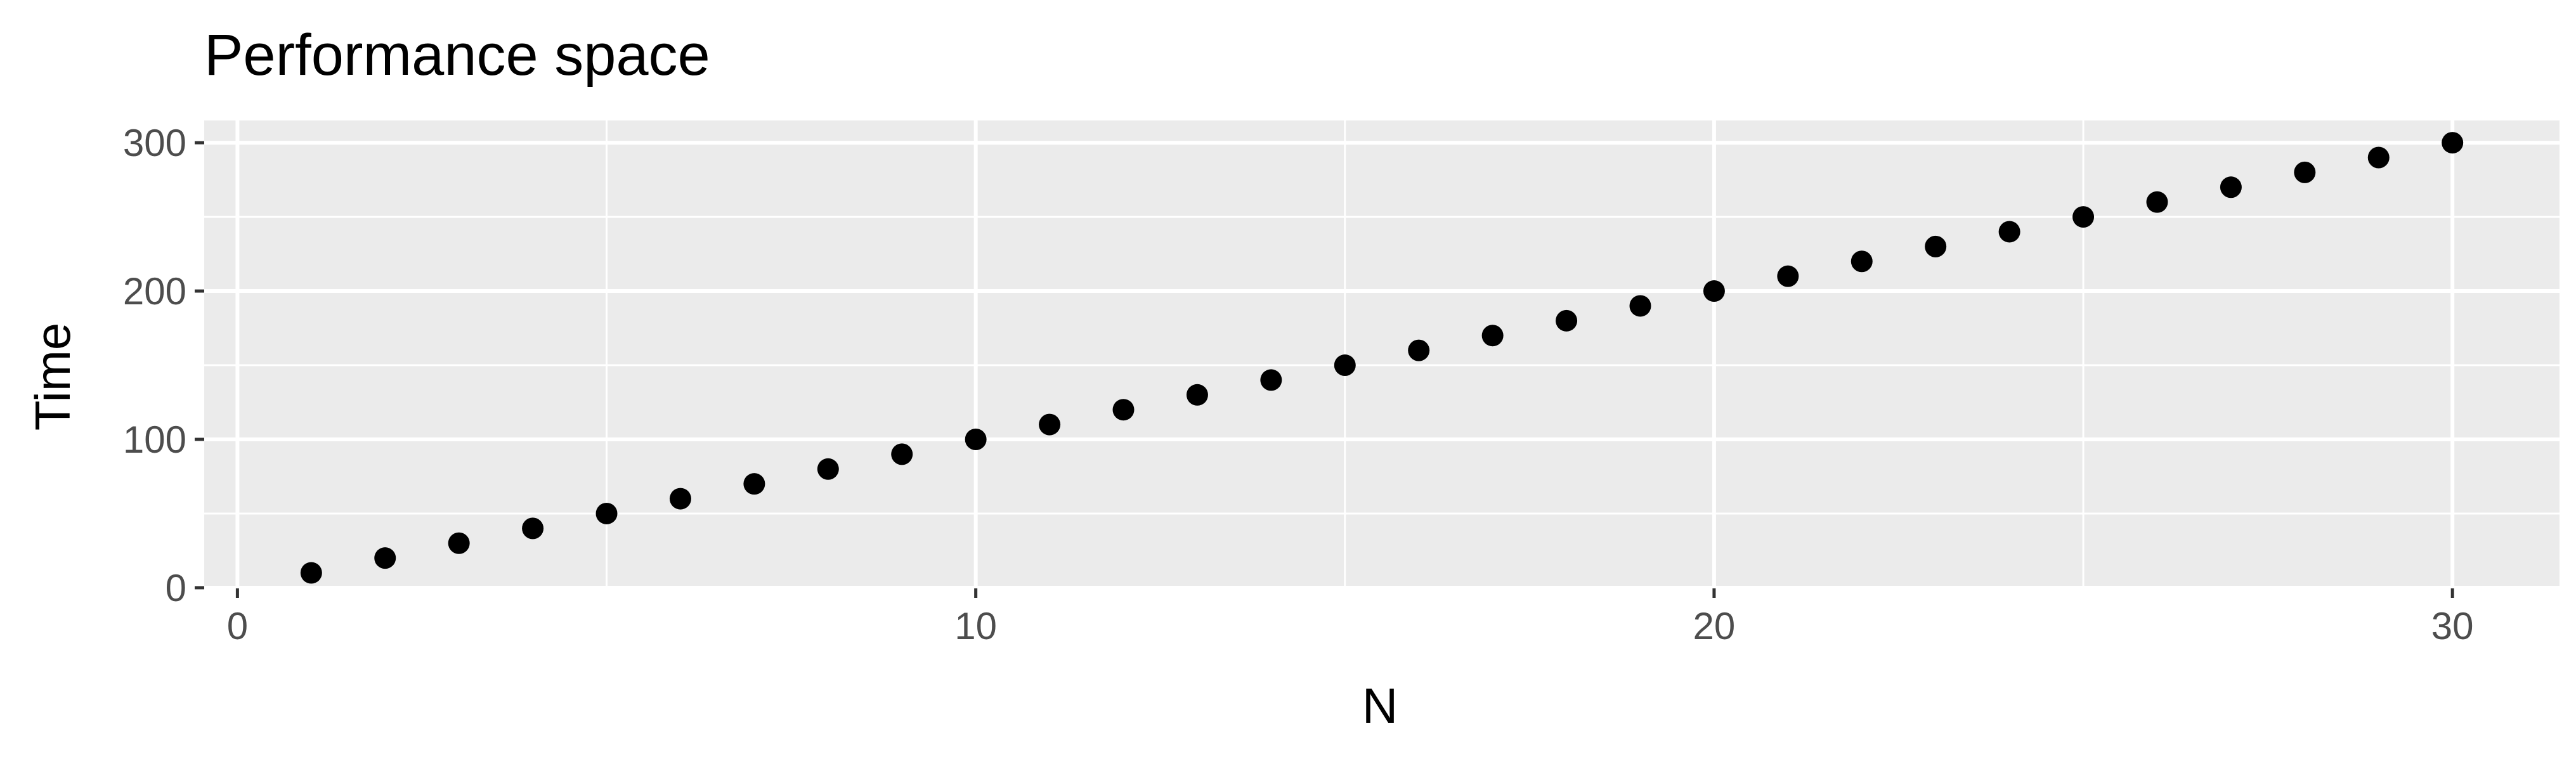 The height and width of the screenshot is (764, 2576). Describe the element at coordinates (1715, 626) in the screenshot. I see `x-tick-label: 20` at that location.